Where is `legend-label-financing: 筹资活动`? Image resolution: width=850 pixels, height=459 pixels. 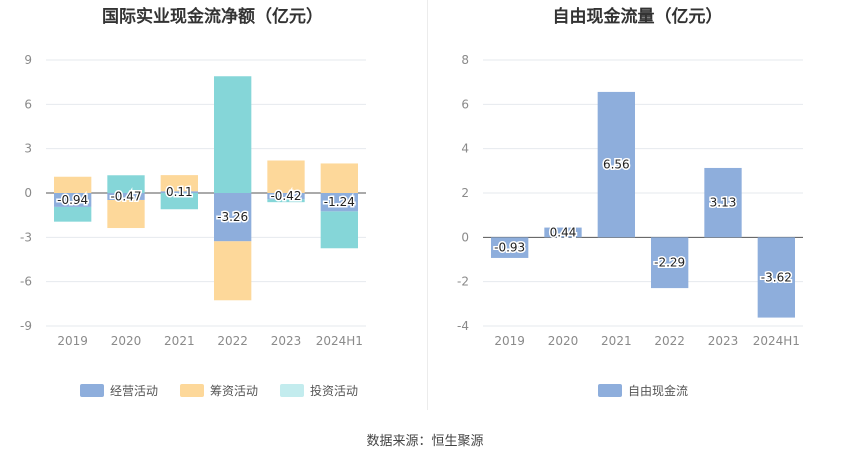 legend-label-financing: 筹资活动 is located at coordinates (234, 391).